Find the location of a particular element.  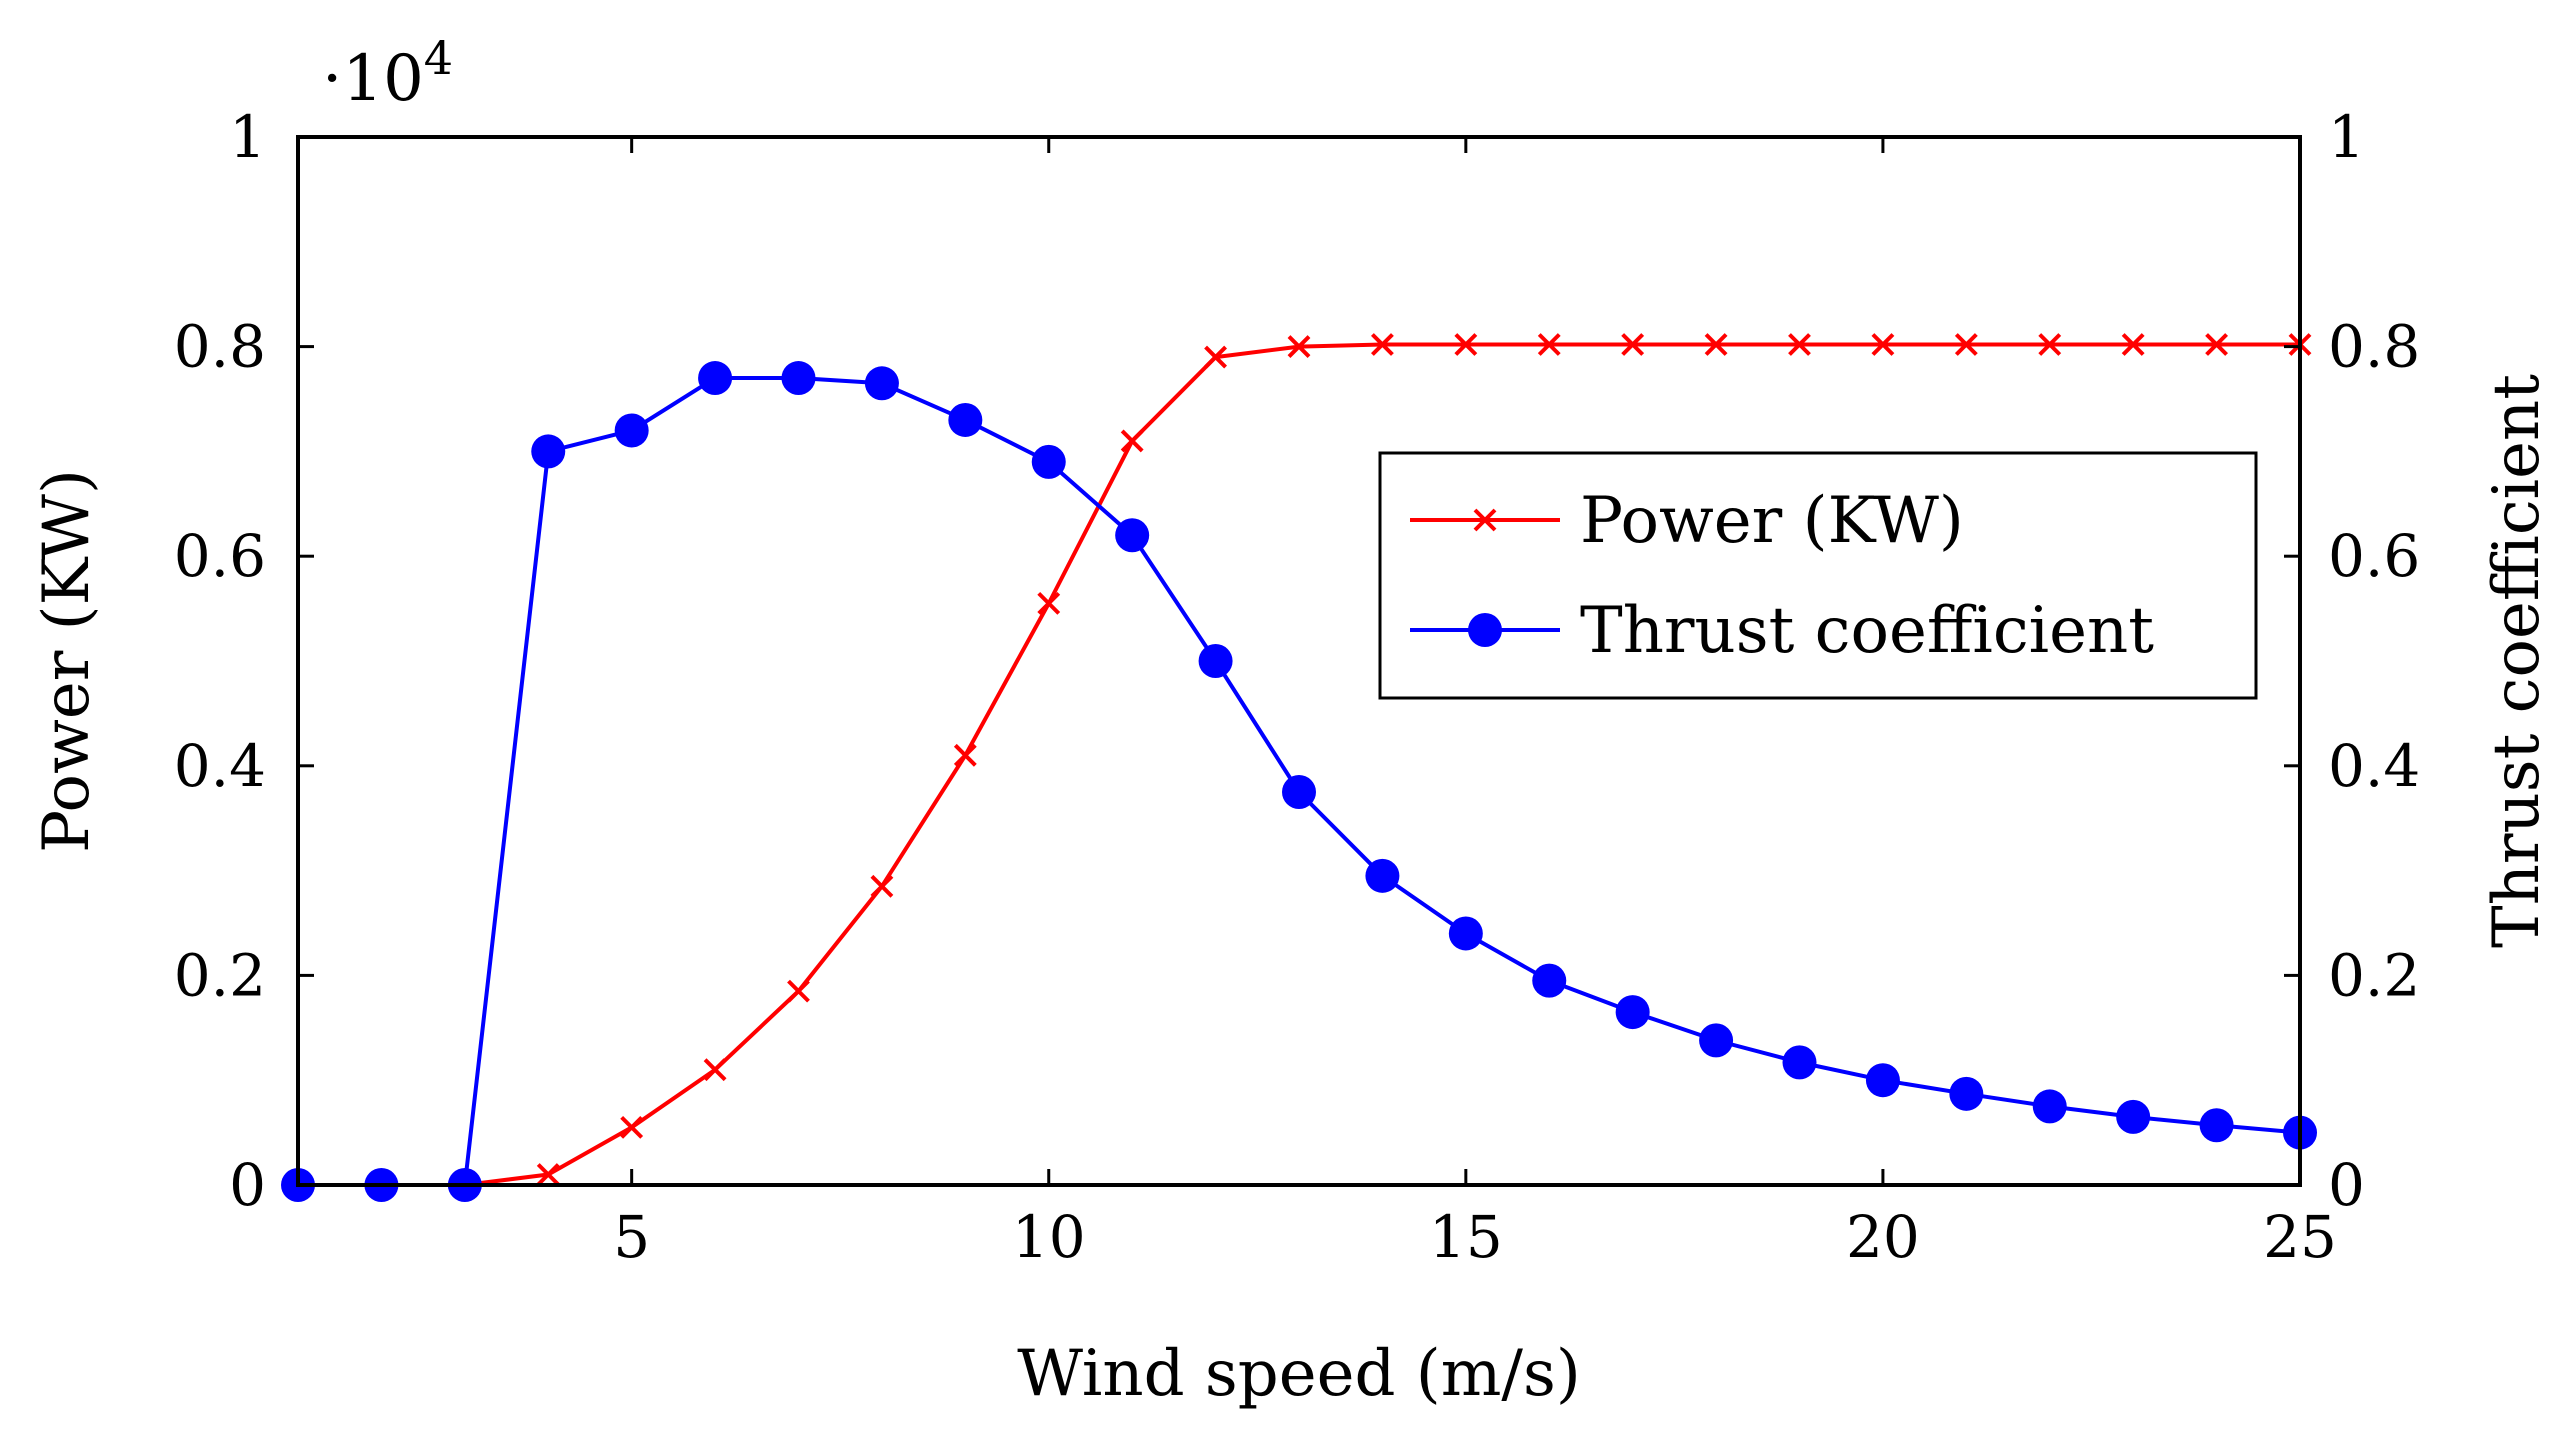

legend-label-thrust: Thrust coefficient is located at coordinates (1867, 631).